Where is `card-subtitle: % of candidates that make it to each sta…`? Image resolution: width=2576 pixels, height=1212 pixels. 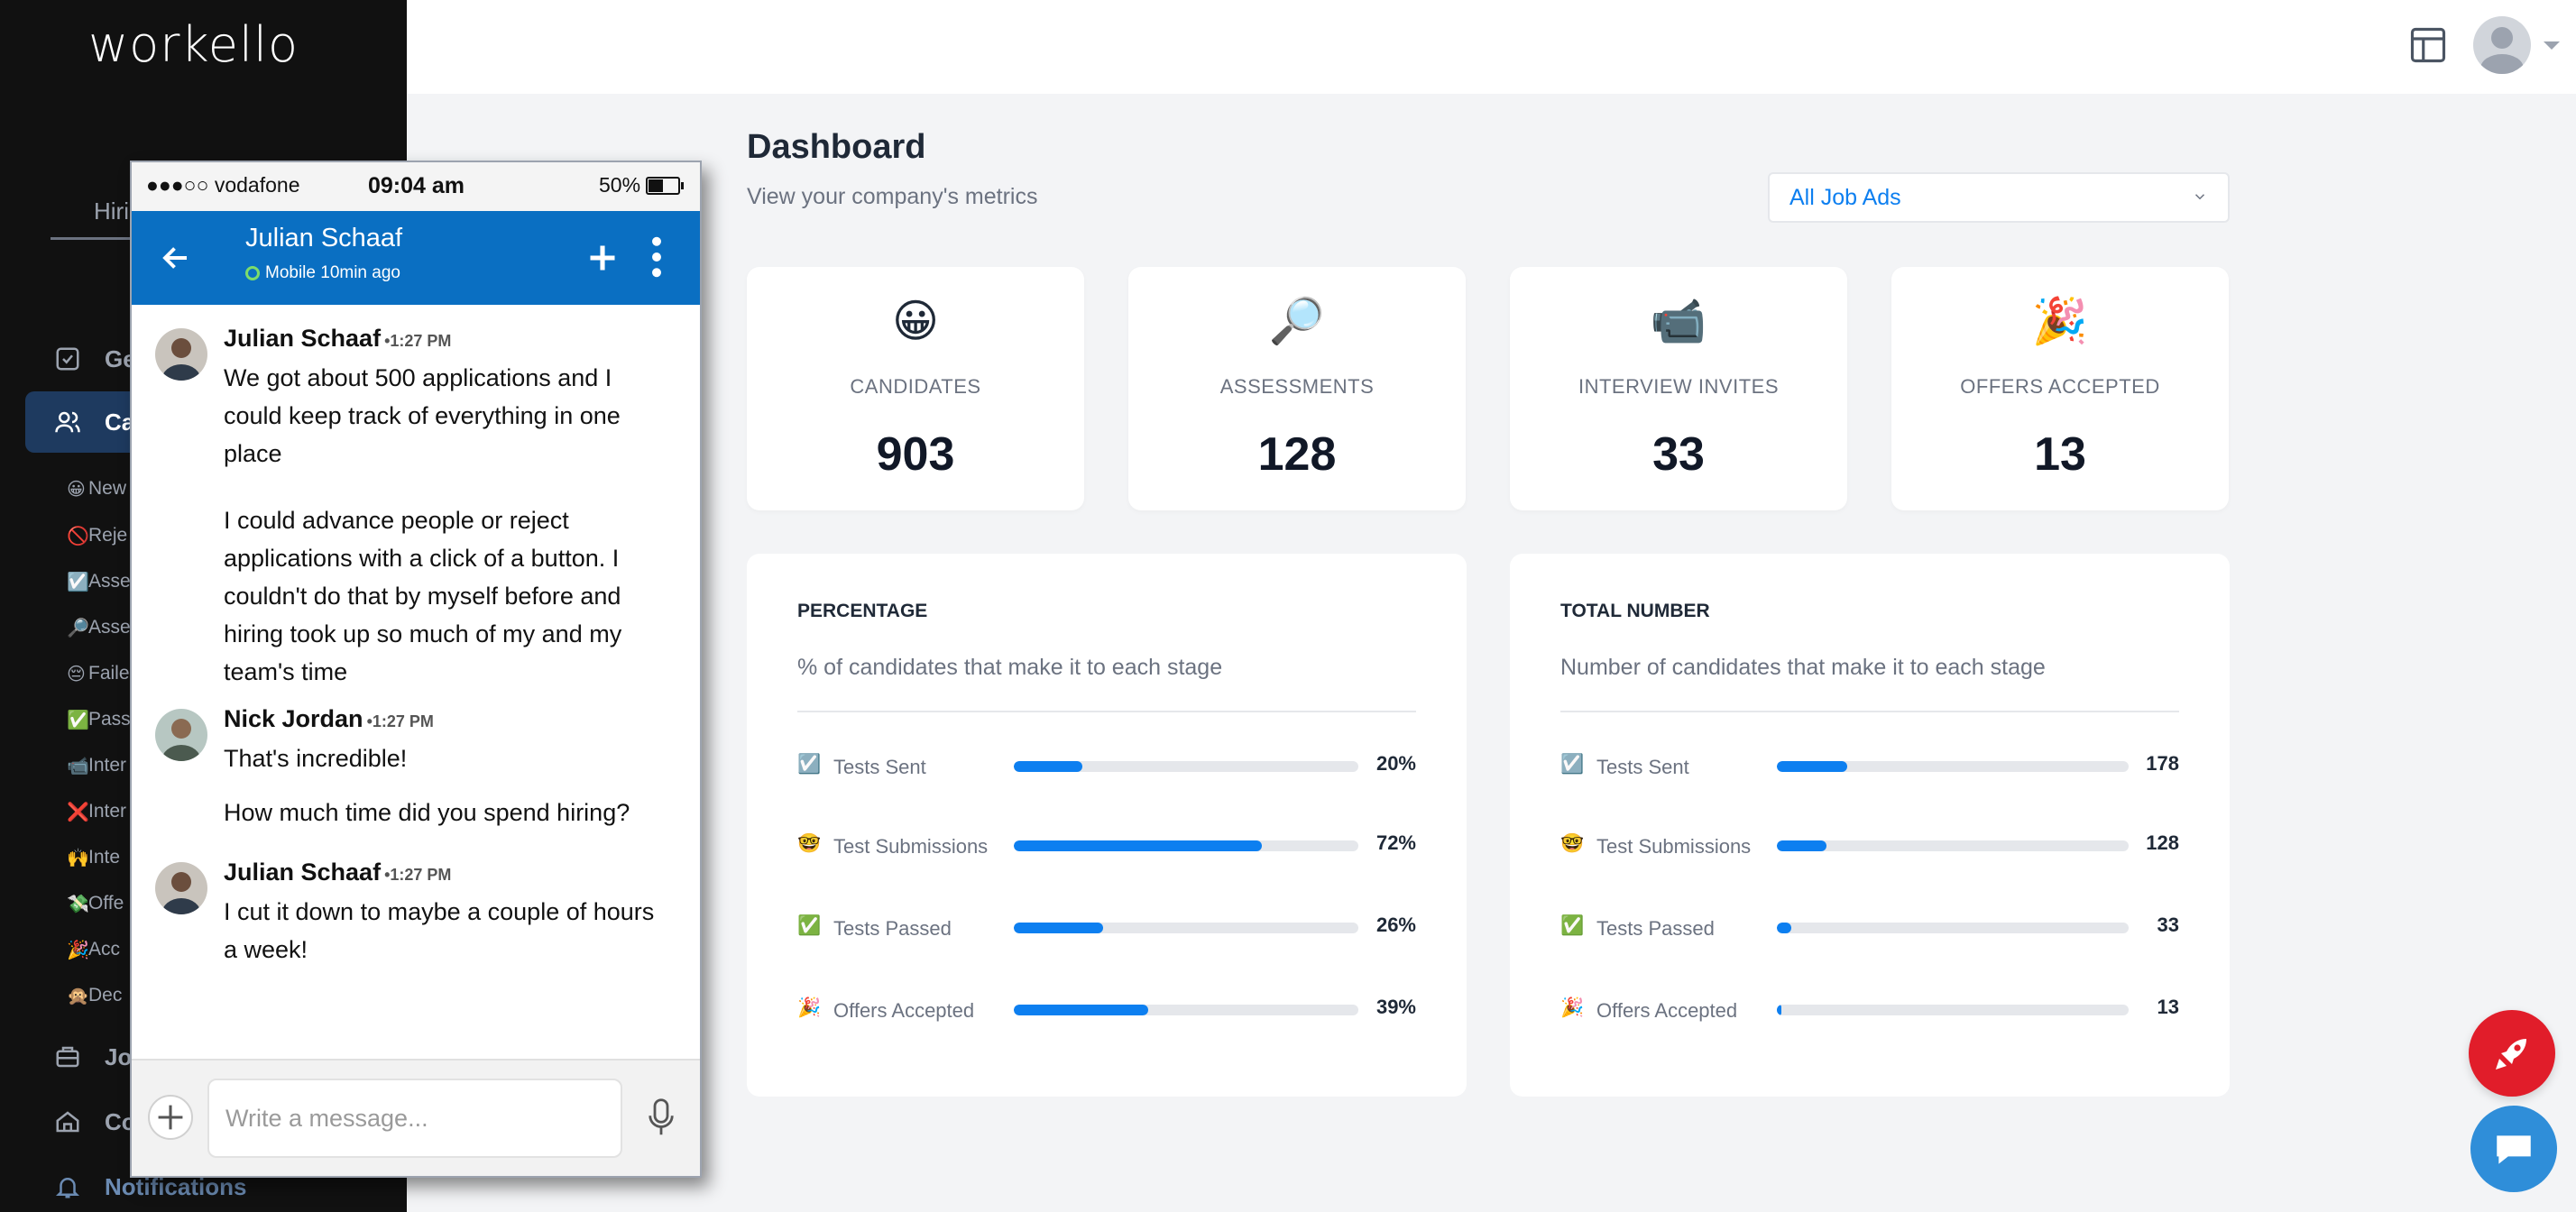 card-subtitle: % of candidates that make it to each sta… is located at coordinates (1010, 668).